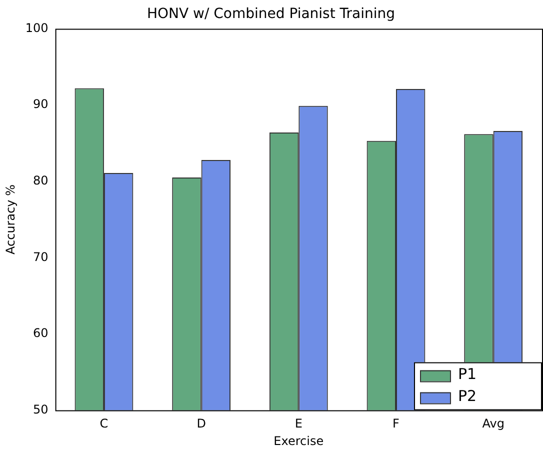 Image resolution: width=543 pixels, height=449 pixels. What do you see at coordinates (299, 441) in the screenshot?
I see `x-axis-title: Exercise` at bounding box center [299, 441].